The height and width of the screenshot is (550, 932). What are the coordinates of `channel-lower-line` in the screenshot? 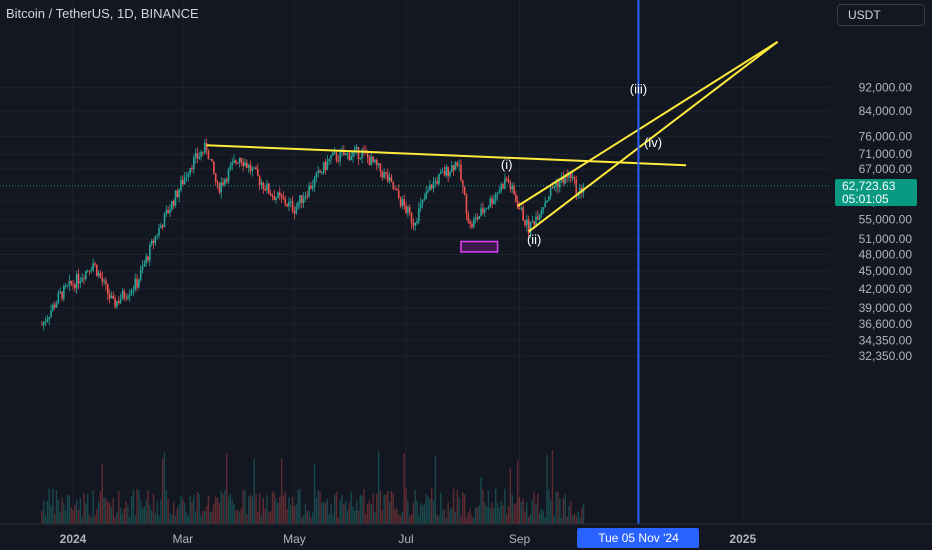 It's located at (653, 137).